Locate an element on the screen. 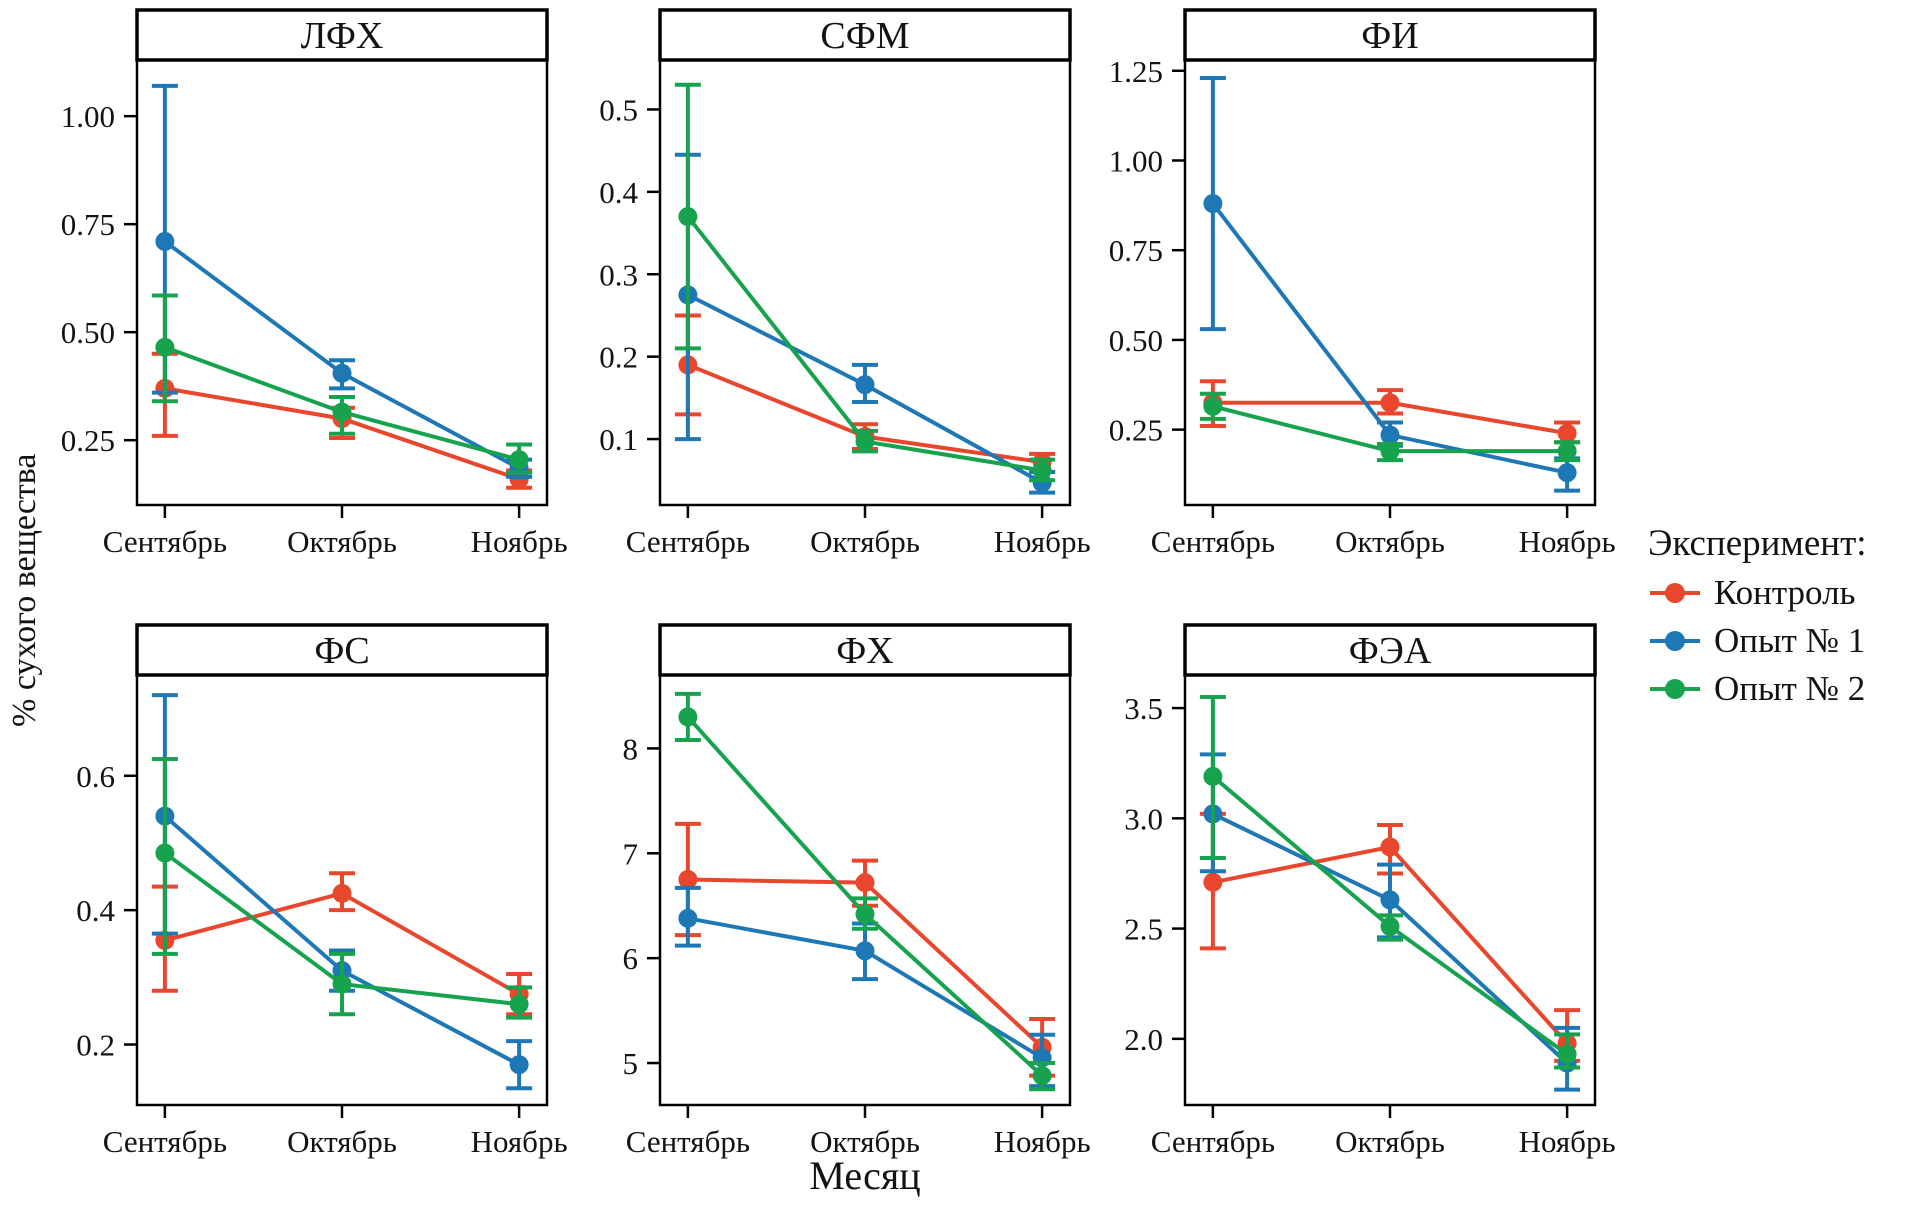  facet-ФХ: ФХ 5 6 7 8 Сентябрь Октябрь Ноябрь is located at coordinates (857, 891).